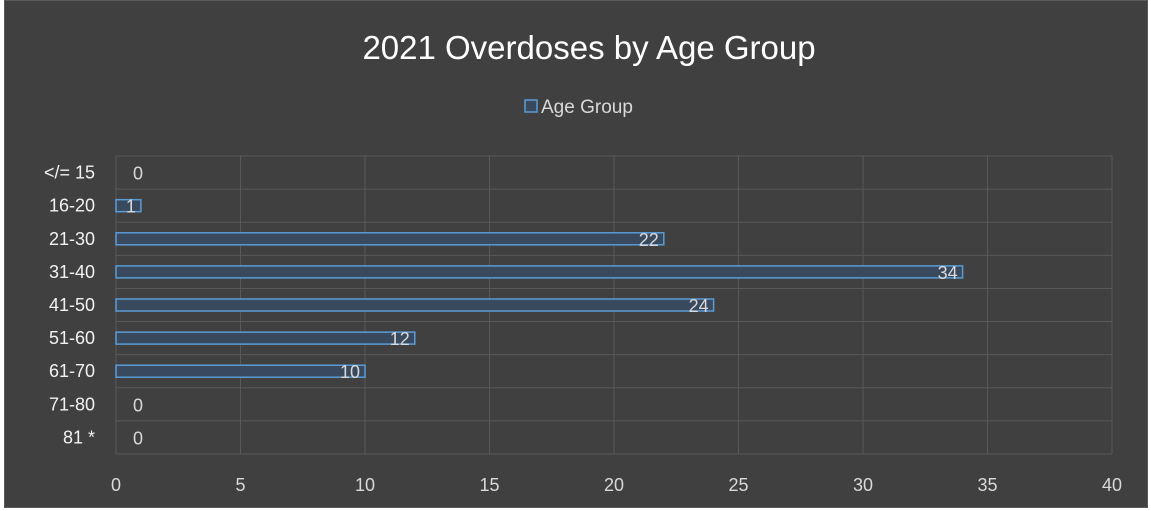 Image resolution: width=1151 pixels, height=511 pixels. Describe the element at coordinates (863, 485) in the screenshot. I see `x-tick-label: 30` at that location.